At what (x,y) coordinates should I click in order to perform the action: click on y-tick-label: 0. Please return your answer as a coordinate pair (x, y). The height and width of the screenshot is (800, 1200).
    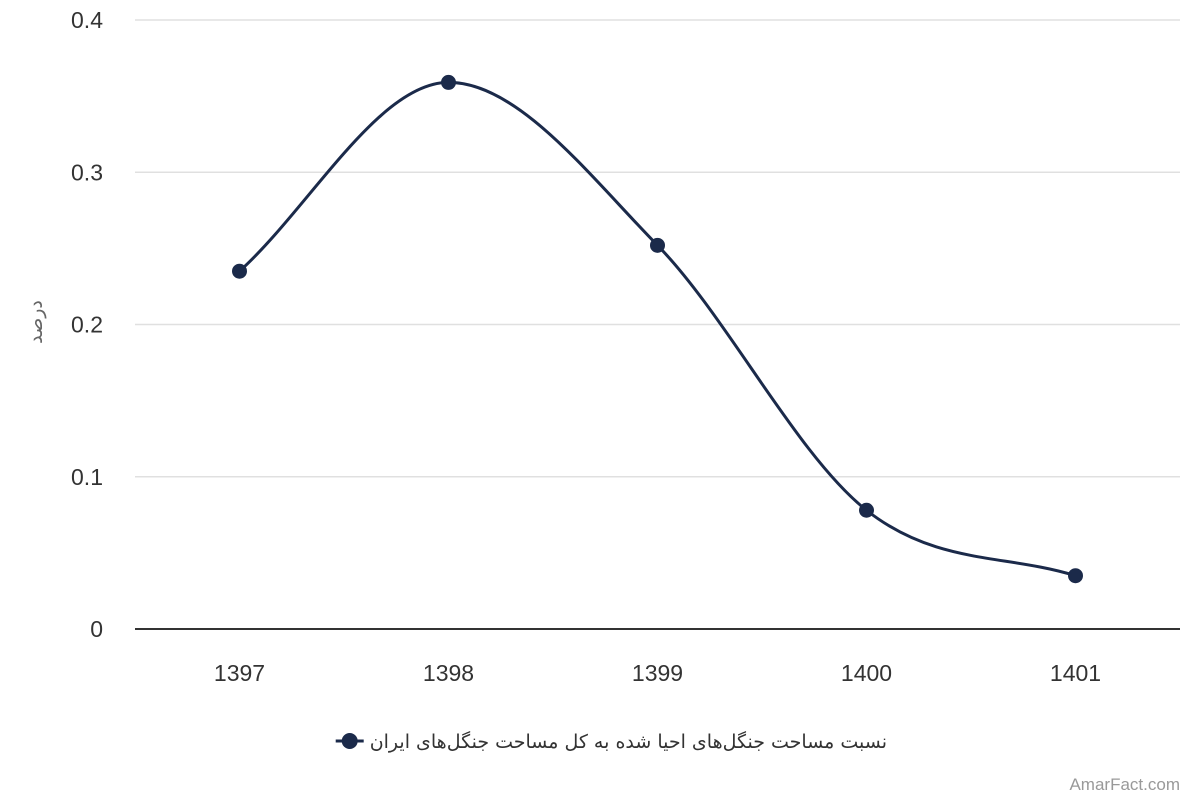
    Looking at the image, I should click on (96, 629).